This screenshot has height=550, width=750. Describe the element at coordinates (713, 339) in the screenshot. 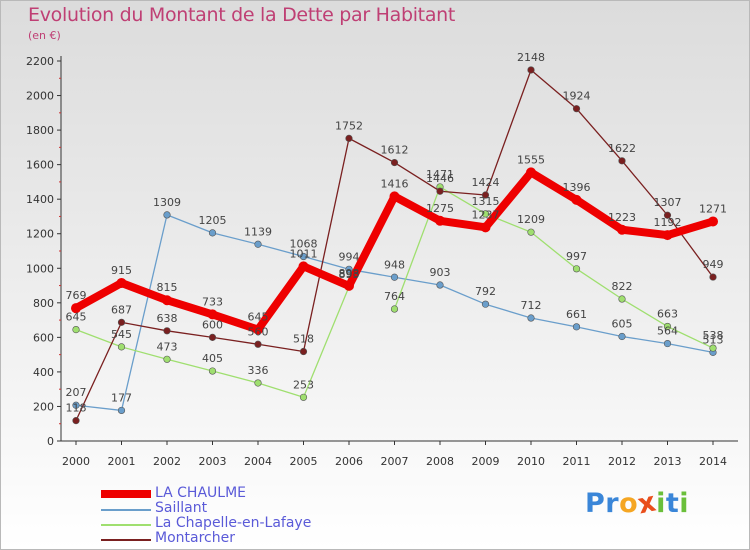

I see `data-label-saillant: 513` at that location.